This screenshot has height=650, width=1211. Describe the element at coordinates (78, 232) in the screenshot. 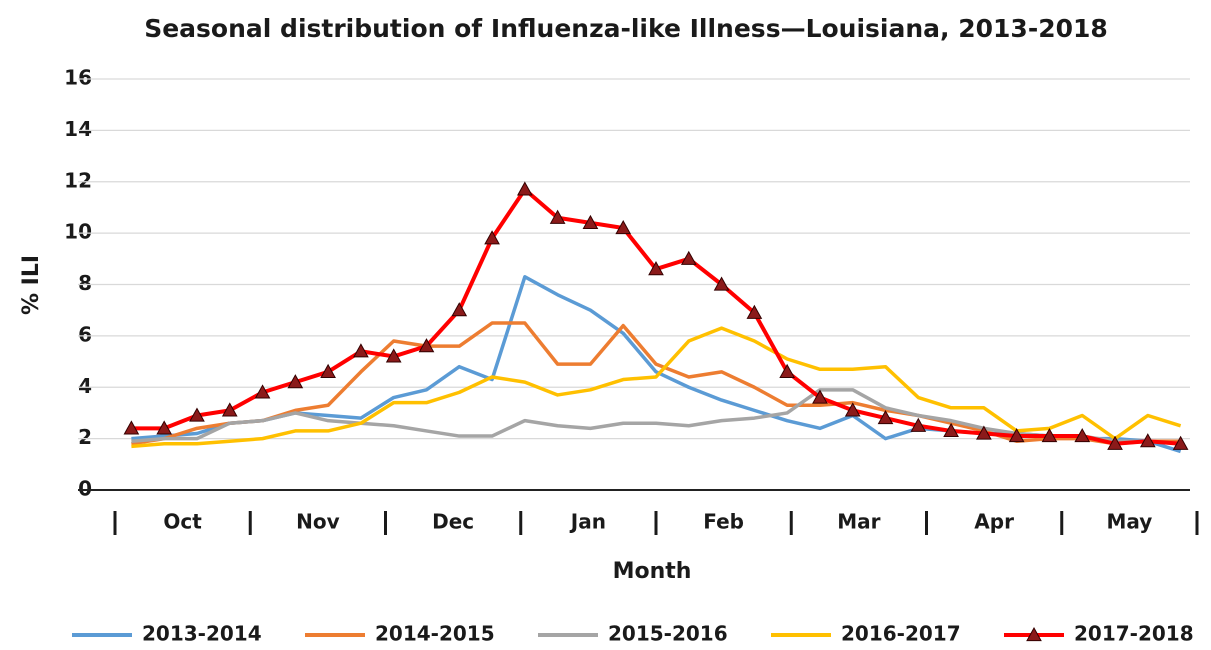

I see `y-tick-label: 10` at that location.